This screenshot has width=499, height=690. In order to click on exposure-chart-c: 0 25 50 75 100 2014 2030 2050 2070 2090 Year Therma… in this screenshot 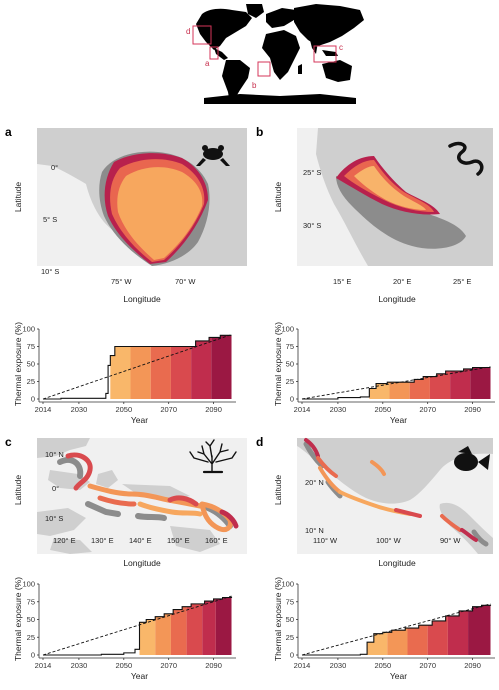, I will do `click(124, 629)`.